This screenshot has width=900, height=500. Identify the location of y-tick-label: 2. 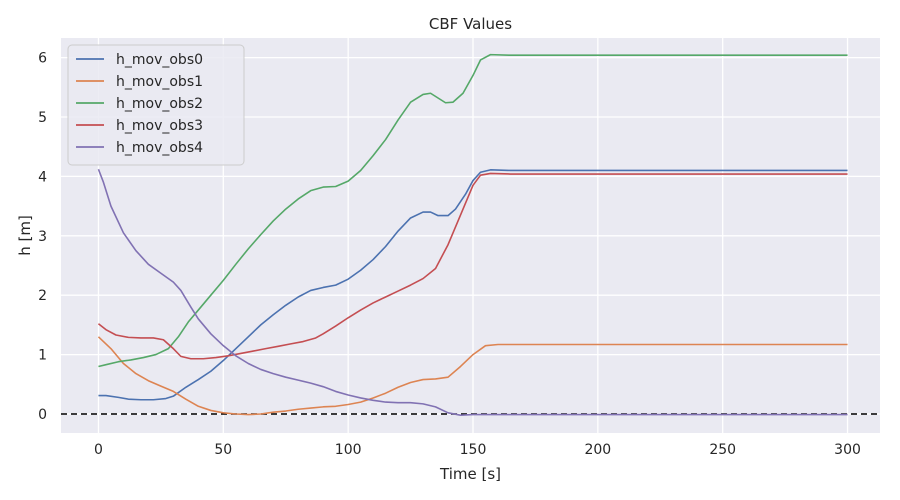
(42, 296).